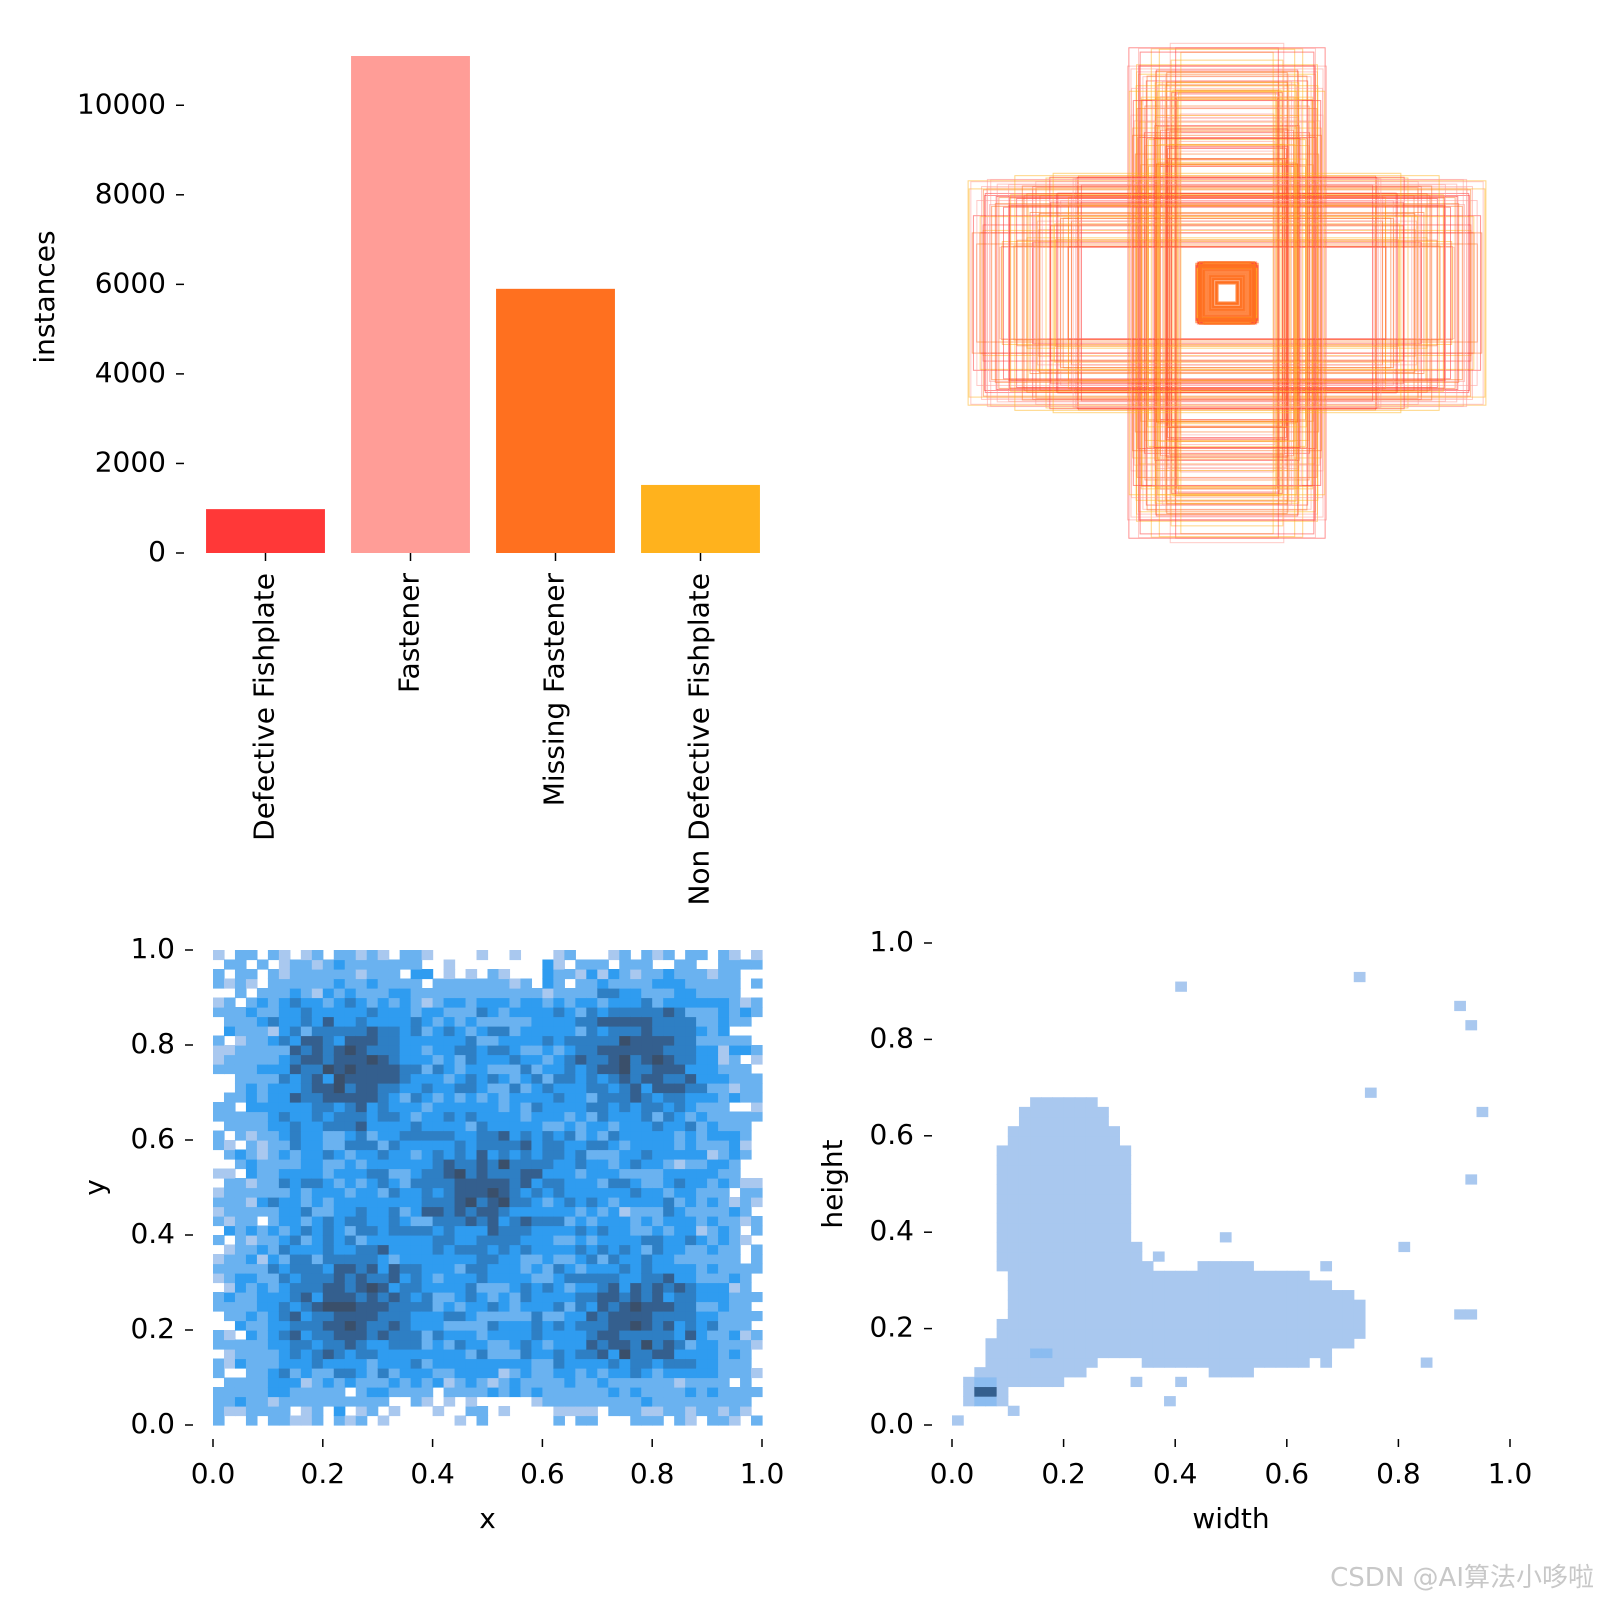 Image resolution: width=1600 pixels, height=1600 pixels. I want to click on bounding-box, so click(1227, 293).